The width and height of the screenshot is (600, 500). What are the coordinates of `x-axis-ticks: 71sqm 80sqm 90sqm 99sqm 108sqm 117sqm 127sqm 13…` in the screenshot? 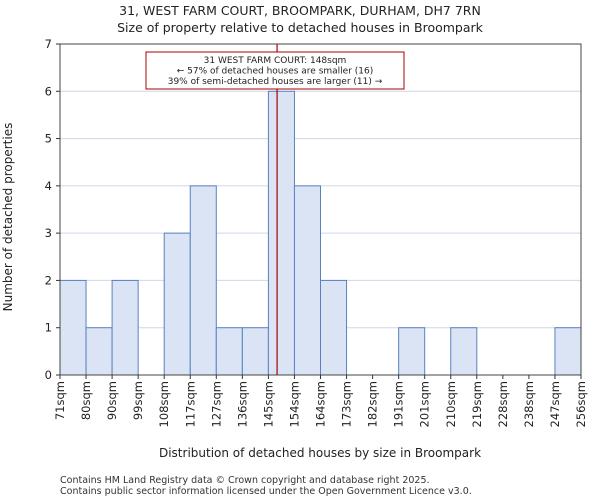 It's located at (320, 401).